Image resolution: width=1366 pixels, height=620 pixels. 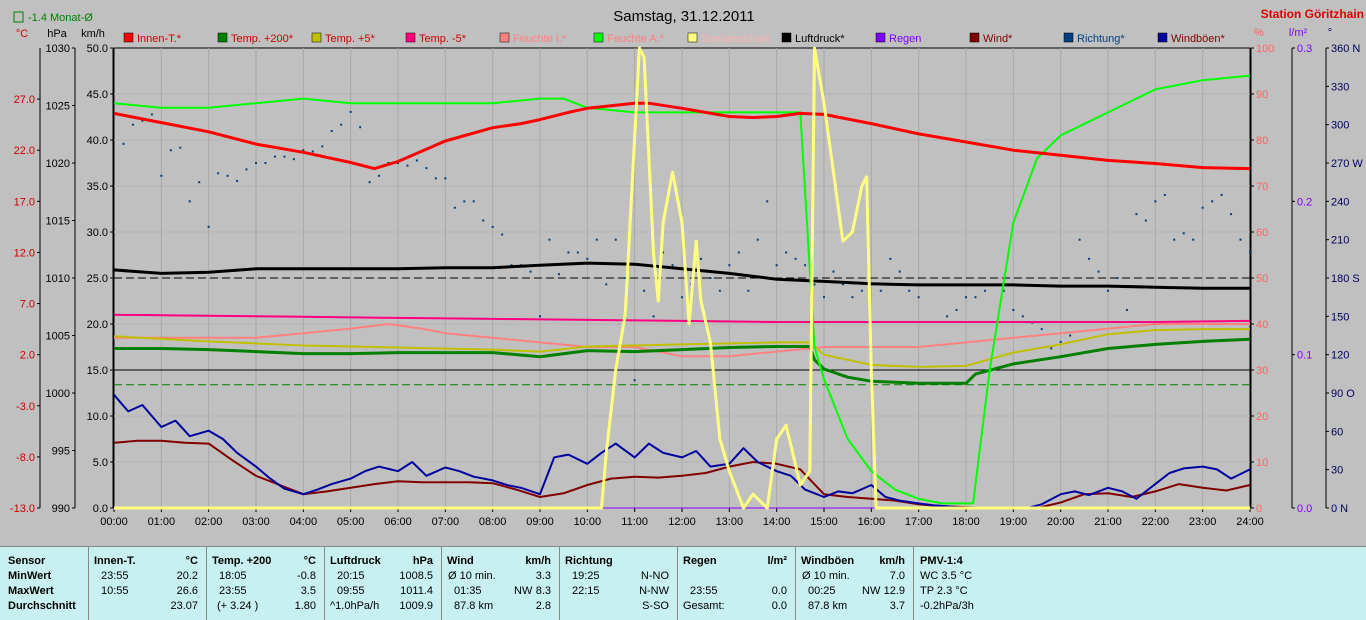 What do you see at coordinates (1108, 522) in the screenshot?
I see `x-tick-label: 21:00` at bounding box center [1108, 522].